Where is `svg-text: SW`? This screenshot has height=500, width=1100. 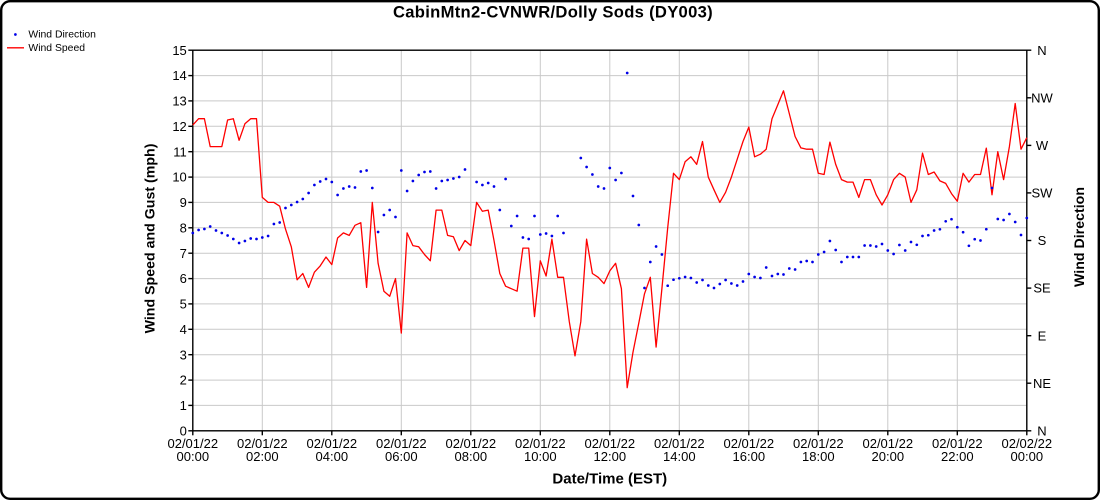 svg-text: SW is located at coordinates (1043, 193).